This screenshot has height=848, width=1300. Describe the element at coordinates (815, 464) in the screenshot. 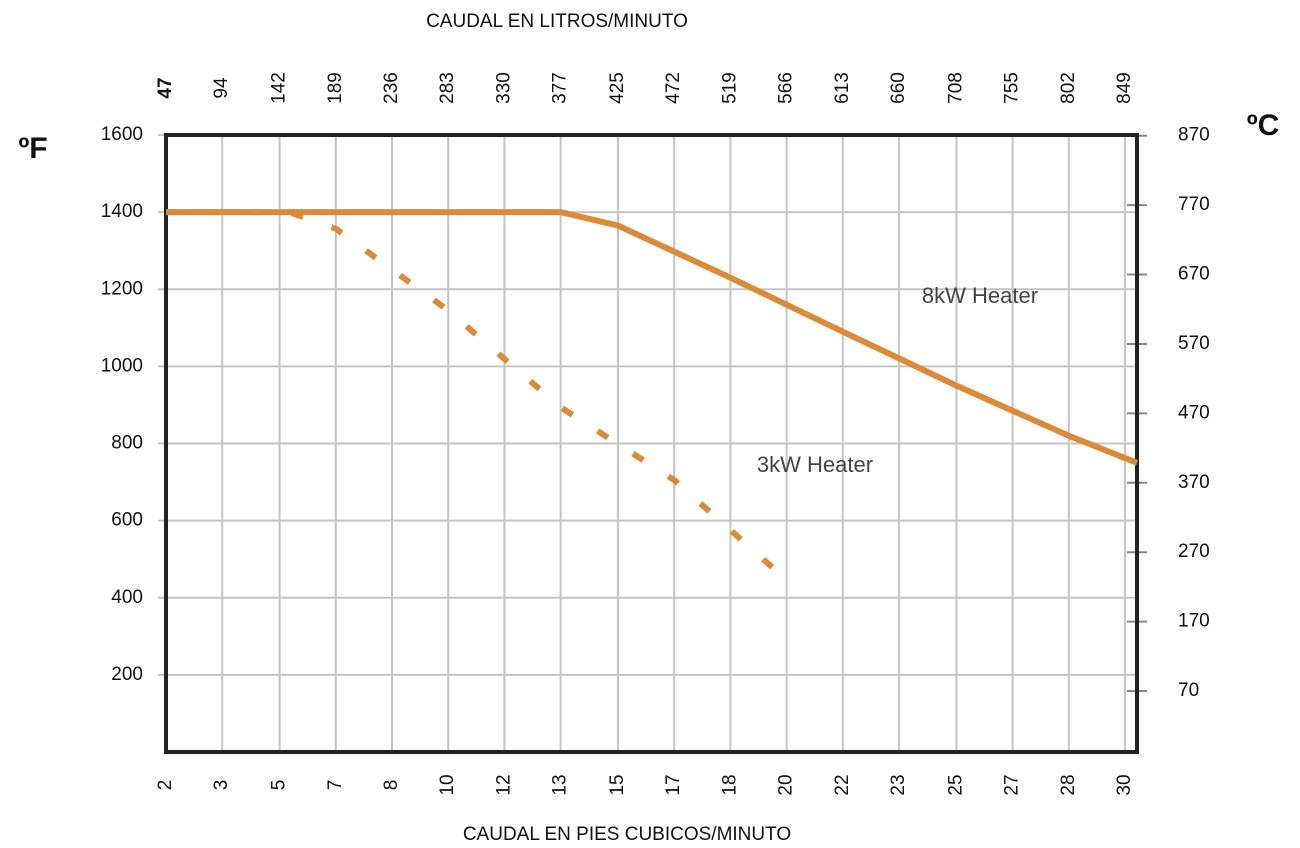

I see `series-label: 3kW Heater` at that location.